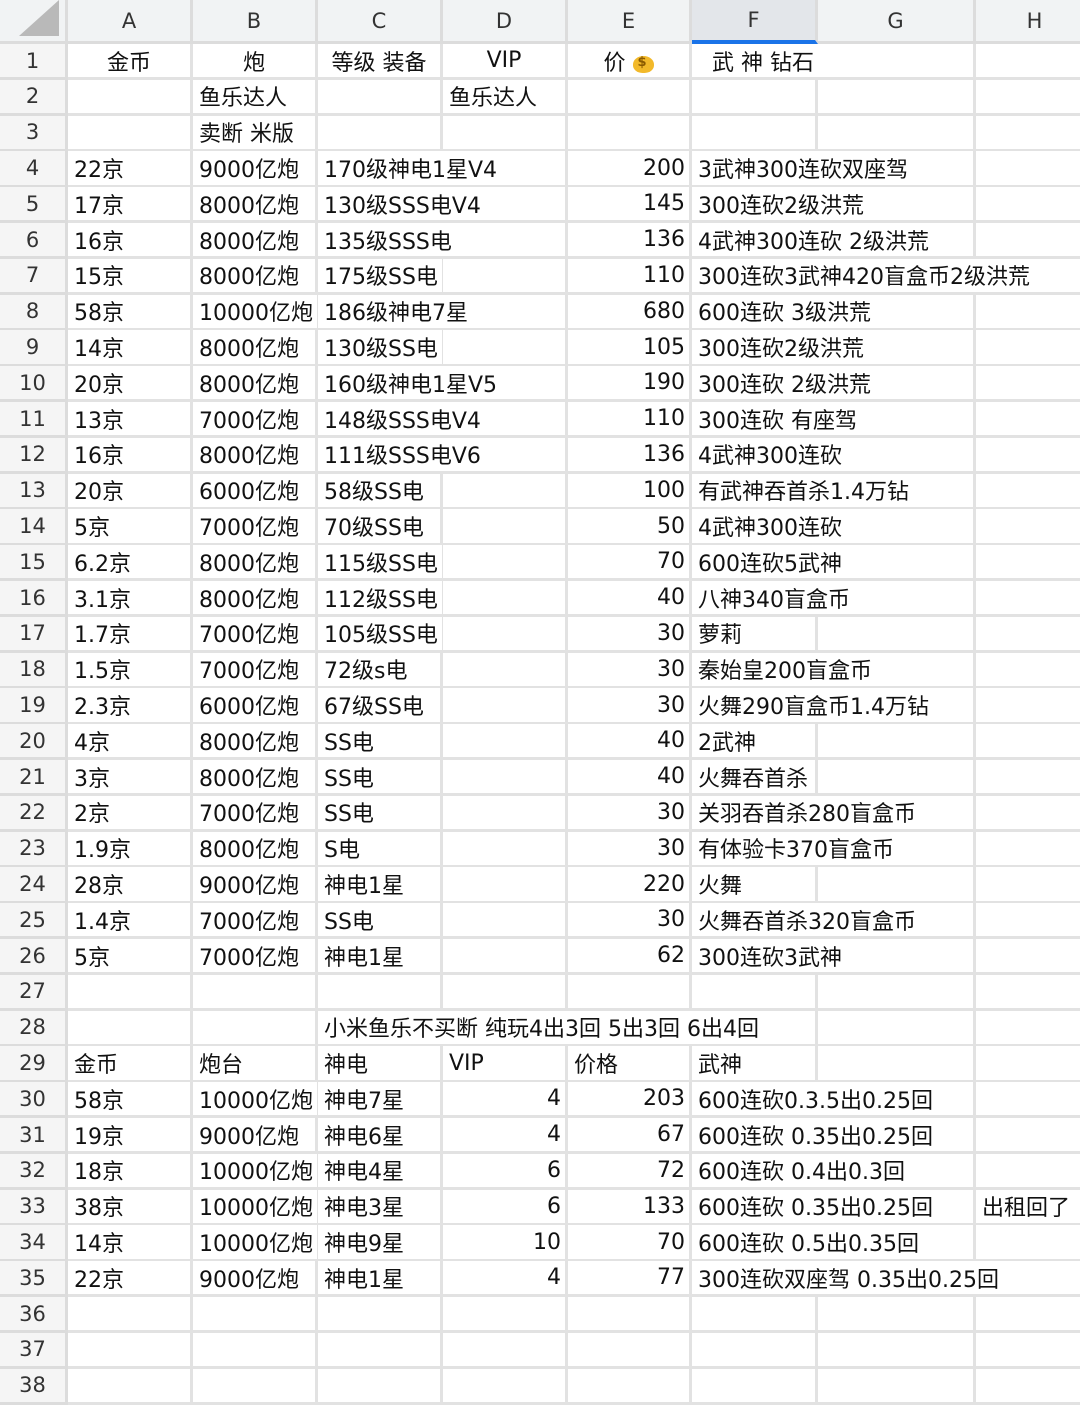 Image resolution: width=1080 pixels, height=1405 pixels. What do you see at coordinates (505, 563) in the screenshot?
I see `cell-d15` at bounding box center [505, 563].